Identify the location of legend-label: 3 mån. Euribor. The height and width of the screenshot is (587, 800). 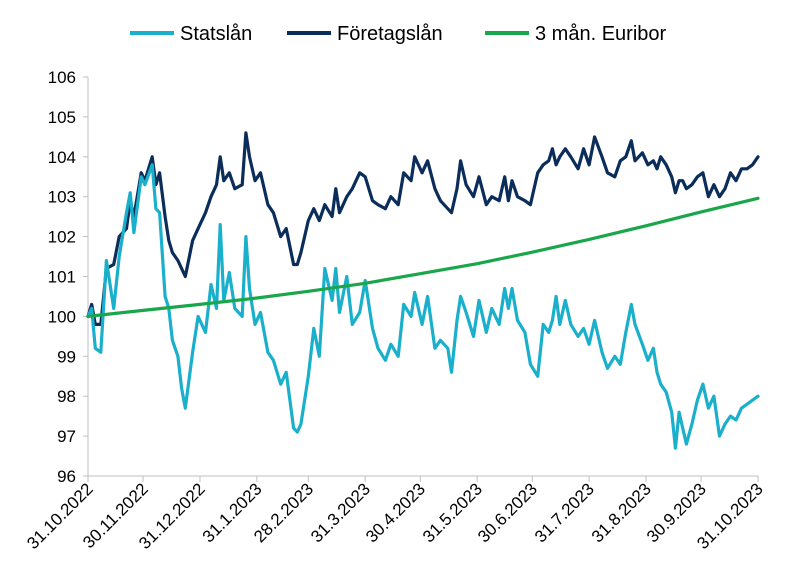
(601, 34).